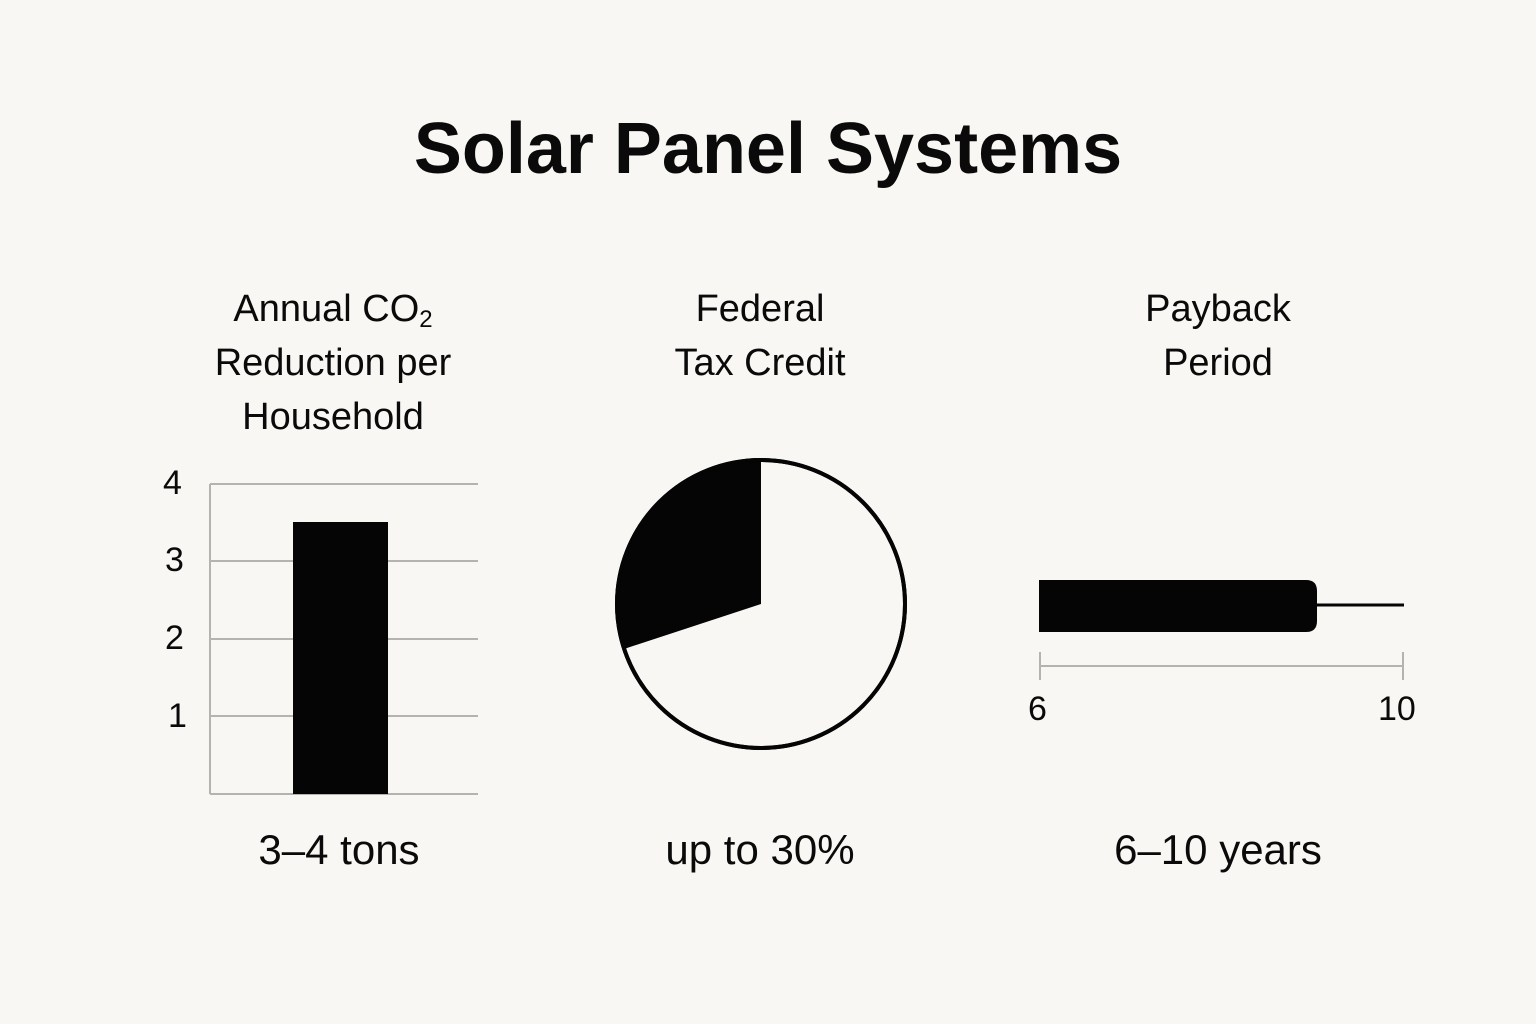 The height and width of the screenshot is (1024, 1536). Describe the element at coordinates (1178, 606) in the screenshot. I see `payback-bar` at that location.